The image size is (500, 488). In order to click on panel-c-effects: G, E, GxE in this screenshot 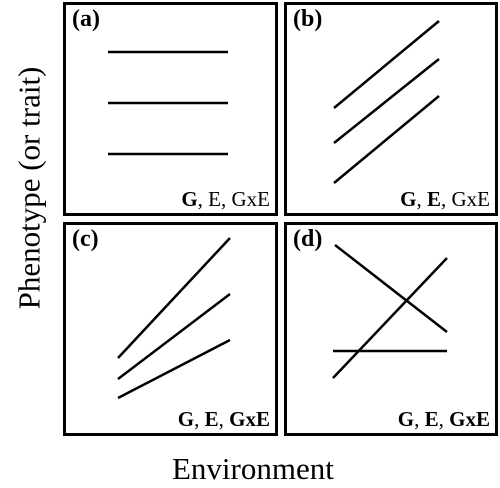, I will do `click(224, 419)`.